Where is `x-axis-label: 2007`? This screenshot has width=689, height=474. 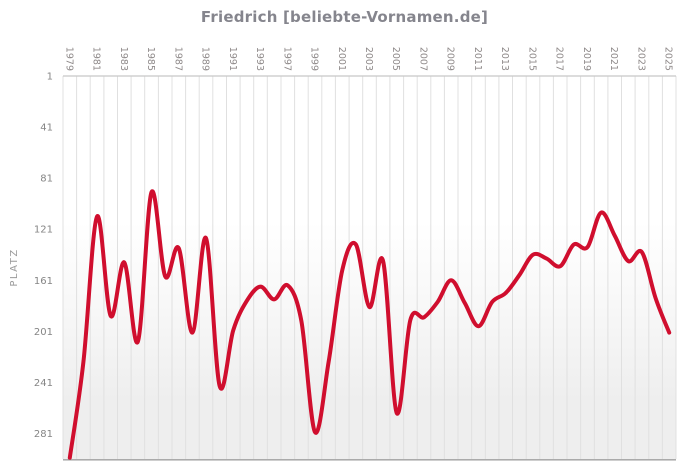
x-axis-label: 2007 is located at coordinates (423, 59).